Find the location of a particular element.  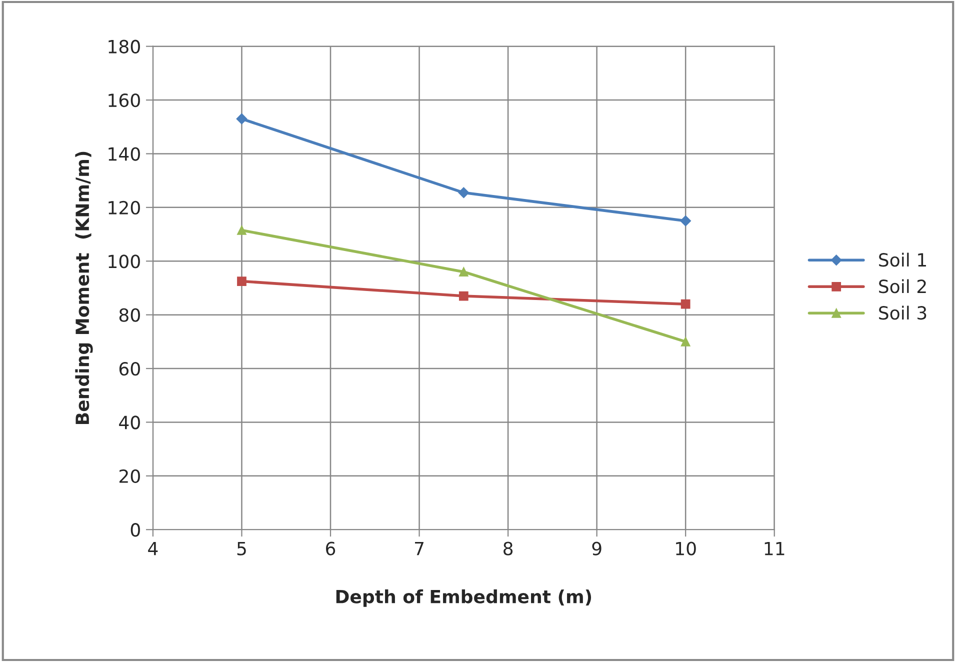

y-tick-label: 140 is located at coordinates (124, 154).